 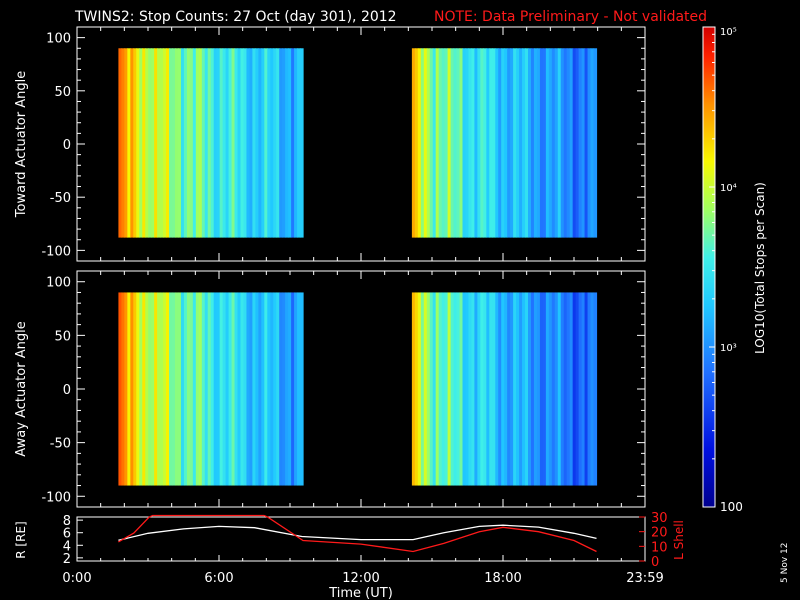 I want to click on panel-toward-ylabel: Toward Actuator Angle, so click(x=21, y=144).